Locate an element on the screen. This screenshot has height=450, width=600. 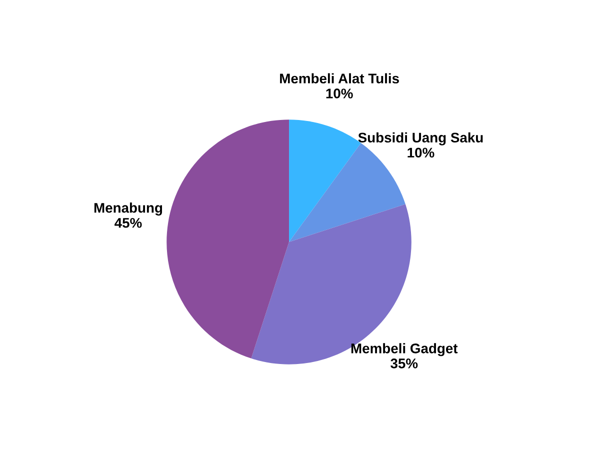
slice-label: Subsidi Uang Saku is located at coordinates (420, 139).